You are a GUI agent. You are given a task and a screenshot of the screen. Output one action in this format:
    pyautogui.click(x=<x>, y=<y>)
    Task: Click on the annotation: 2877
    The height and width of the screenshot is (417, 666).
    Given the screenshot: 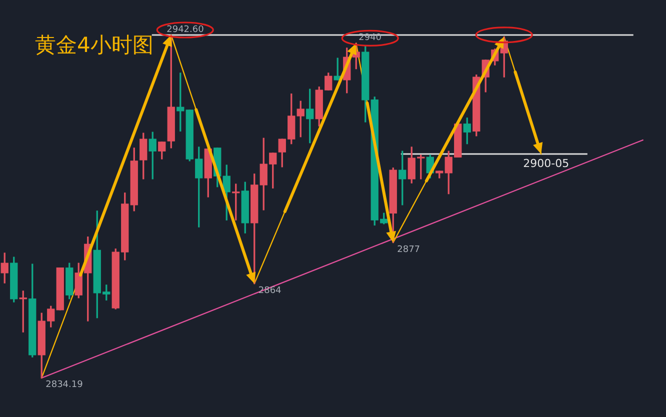 What is the action you would take?
    pyautogui.click(x=408, y=249)
    